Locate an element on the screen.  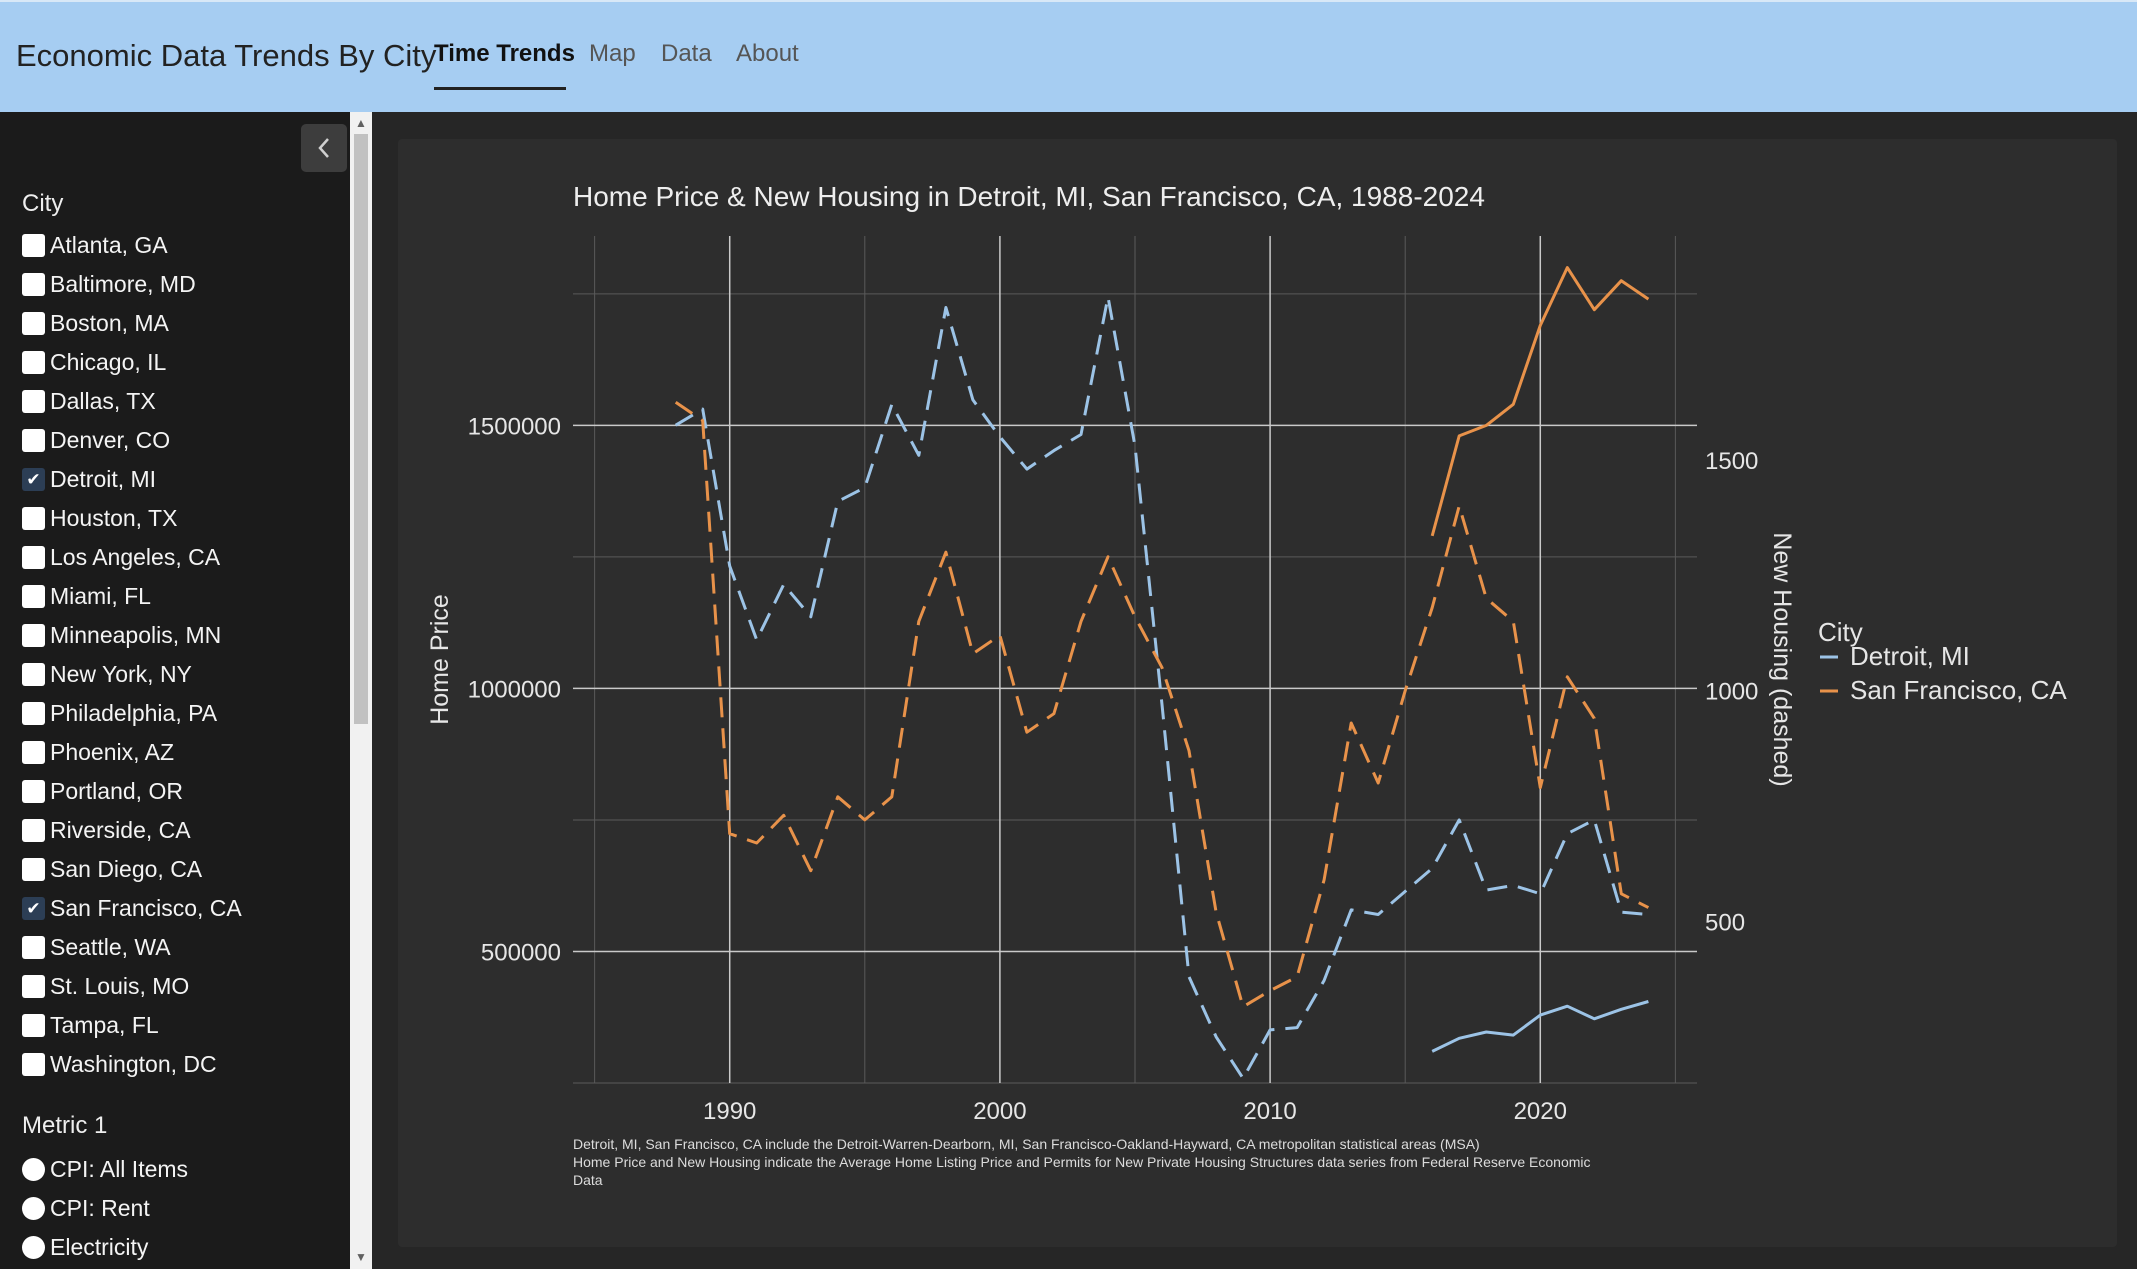
city-checkbox-tampa-fl: Tampa, FL is located at coordinates (90, 1025).